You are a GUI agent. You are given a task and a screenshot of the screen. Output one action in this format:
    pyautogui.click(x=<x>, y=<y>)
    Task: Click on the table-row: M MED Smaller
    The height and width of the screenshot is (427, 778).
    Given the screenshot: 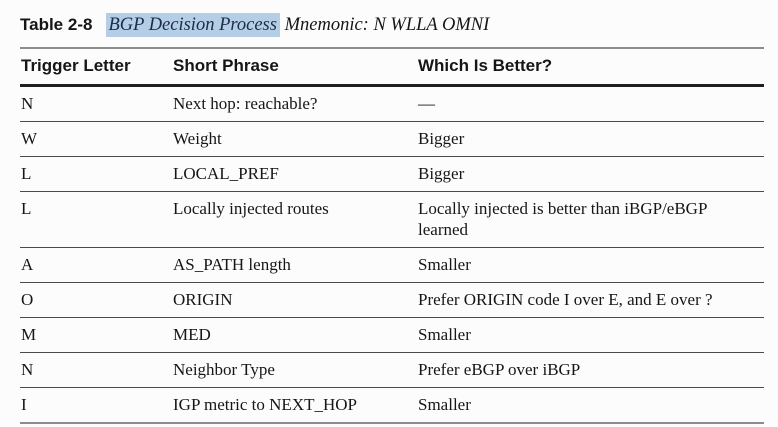 What is the action you would take?
    pyautogui.click(x=392, y=335)
    